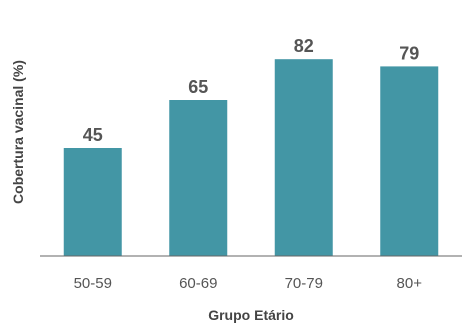  Describe the element at coordinates (248, 283) in the screenshot. I see `x-tick-labels-layer: 50-59 60-69 70-79 80+` at that location.